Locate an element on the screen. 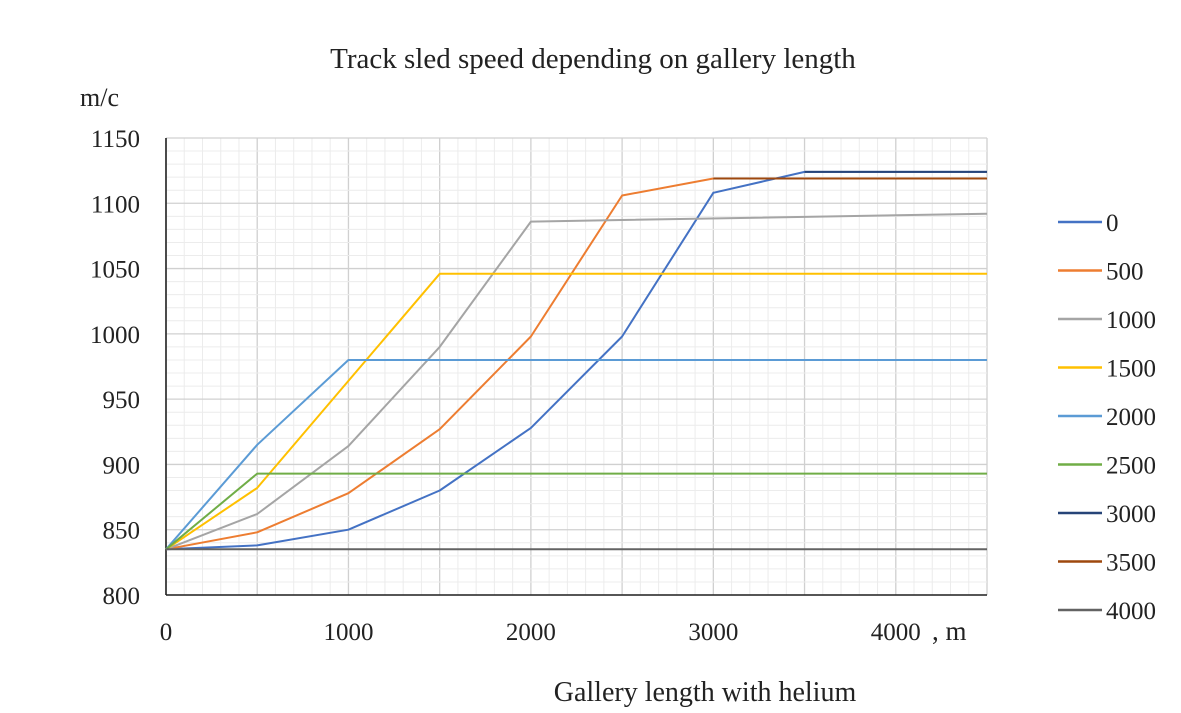 This screenshot has height=713, width=1181. legend-label: 0 is located at coordinates (1112, 223).